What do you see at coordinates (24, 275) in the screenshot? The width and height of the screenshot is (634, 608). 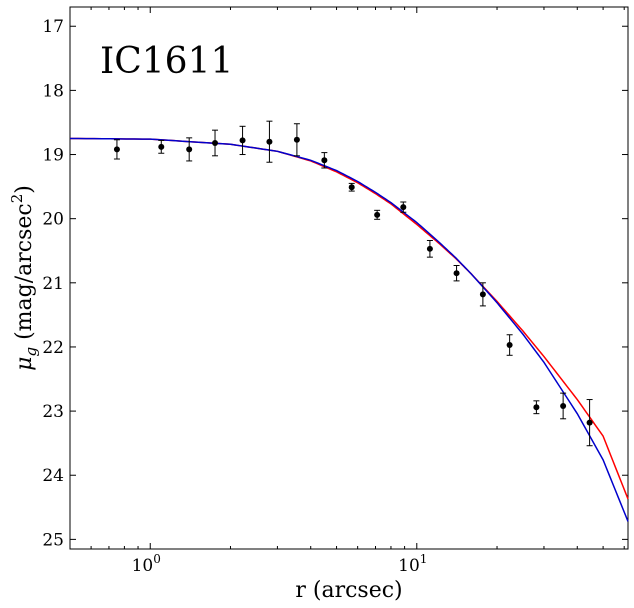 I see `y-axis-label-unit: (mag/arcsec` at bounding box center [24, 275].